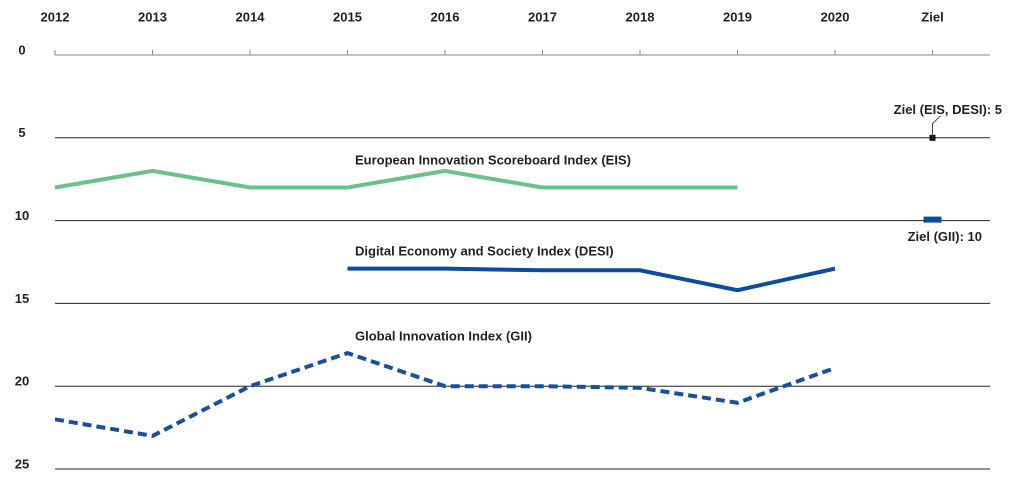 The width and height of the screenshot is (1014, 482). I want to click on target-label: Ziel (EIS, DESI): 5, so click(948, 109).